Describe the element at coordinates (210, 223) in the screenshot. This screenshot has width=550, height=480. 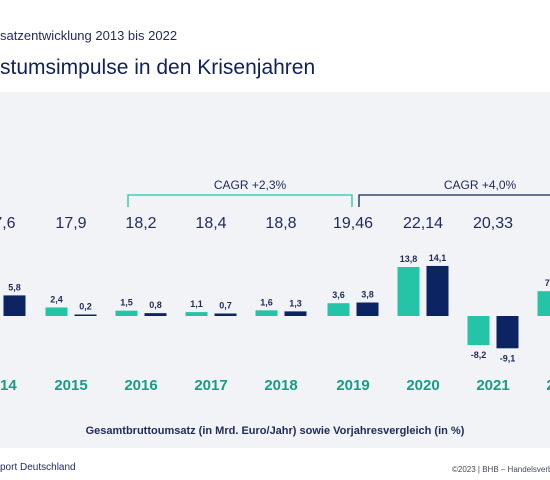
I see `total-2017: 18,4` at that location.